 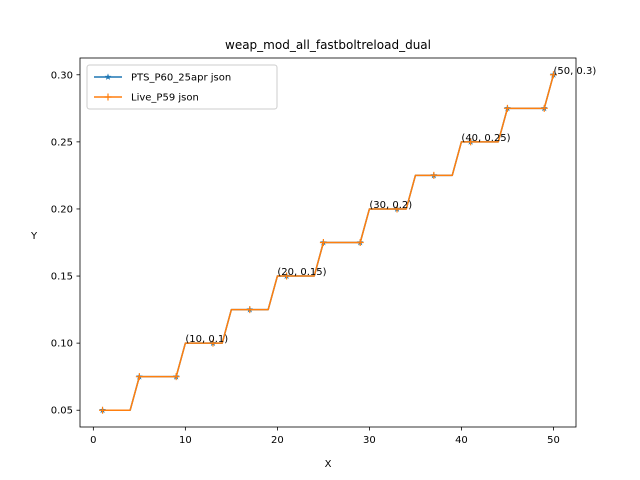 I want to click on x-axis-label: X, so click(x=328, y=464).